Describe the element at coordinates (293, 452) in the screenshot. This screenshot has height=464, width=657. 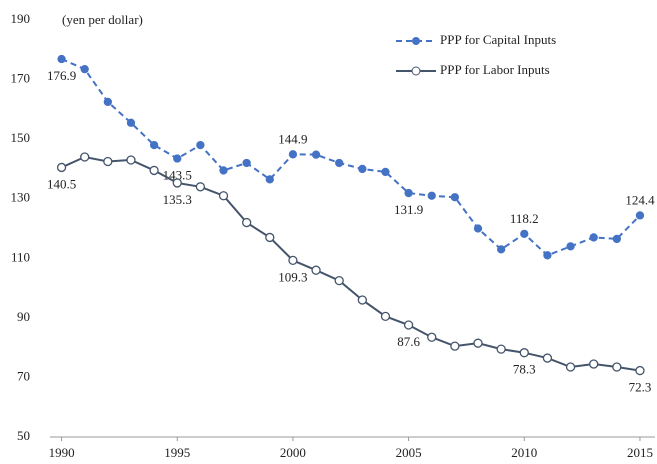
I see `x-tick-label: 2000` at that location.